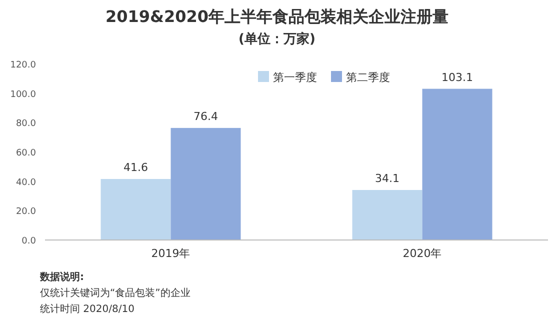 This screenshot has height=322, width=555. I want to click on x-tick-label: 2019年, so click(170, 253).